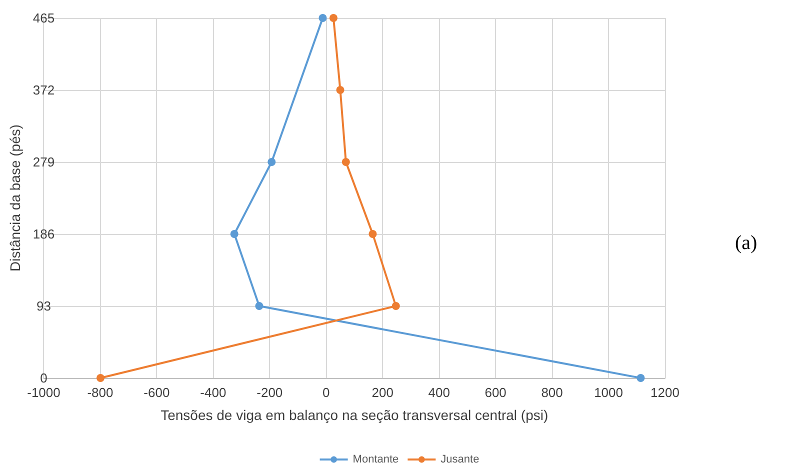 This screenshot has height=474, width=798. I want to click on x-tick-label: -400, so click(213, 392).